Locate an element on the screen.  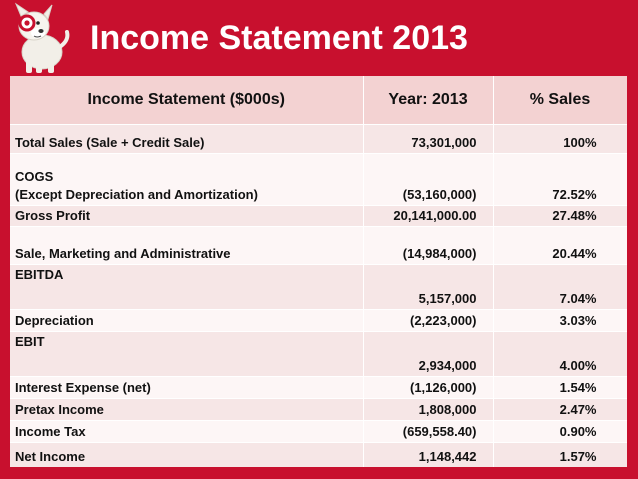
row-year-value: 73,301,000 is located at coordinates (428, 139).